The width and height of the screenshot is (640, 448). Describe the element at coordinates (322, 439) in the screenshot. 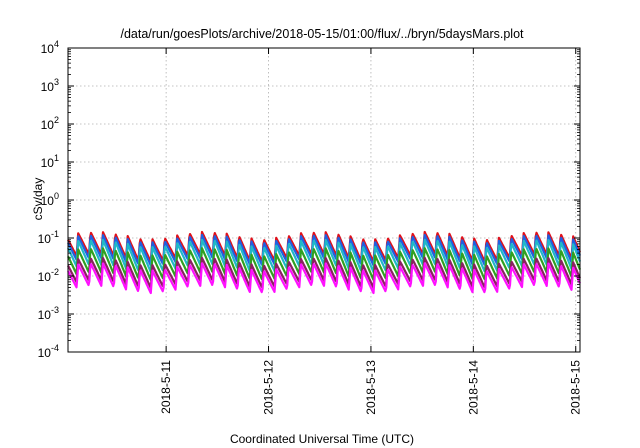

I see `x-axis-label: Coordinated Universal Time (UTC)` at that location.